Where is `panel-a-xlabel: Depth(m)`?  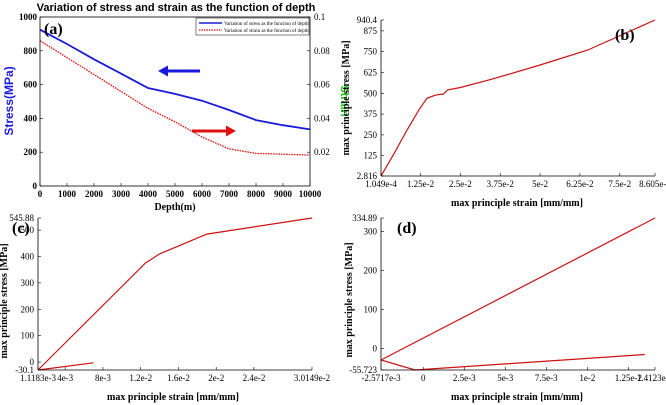
panel-a-xlabel: Depth(m) is located at coordinates (174, 207).